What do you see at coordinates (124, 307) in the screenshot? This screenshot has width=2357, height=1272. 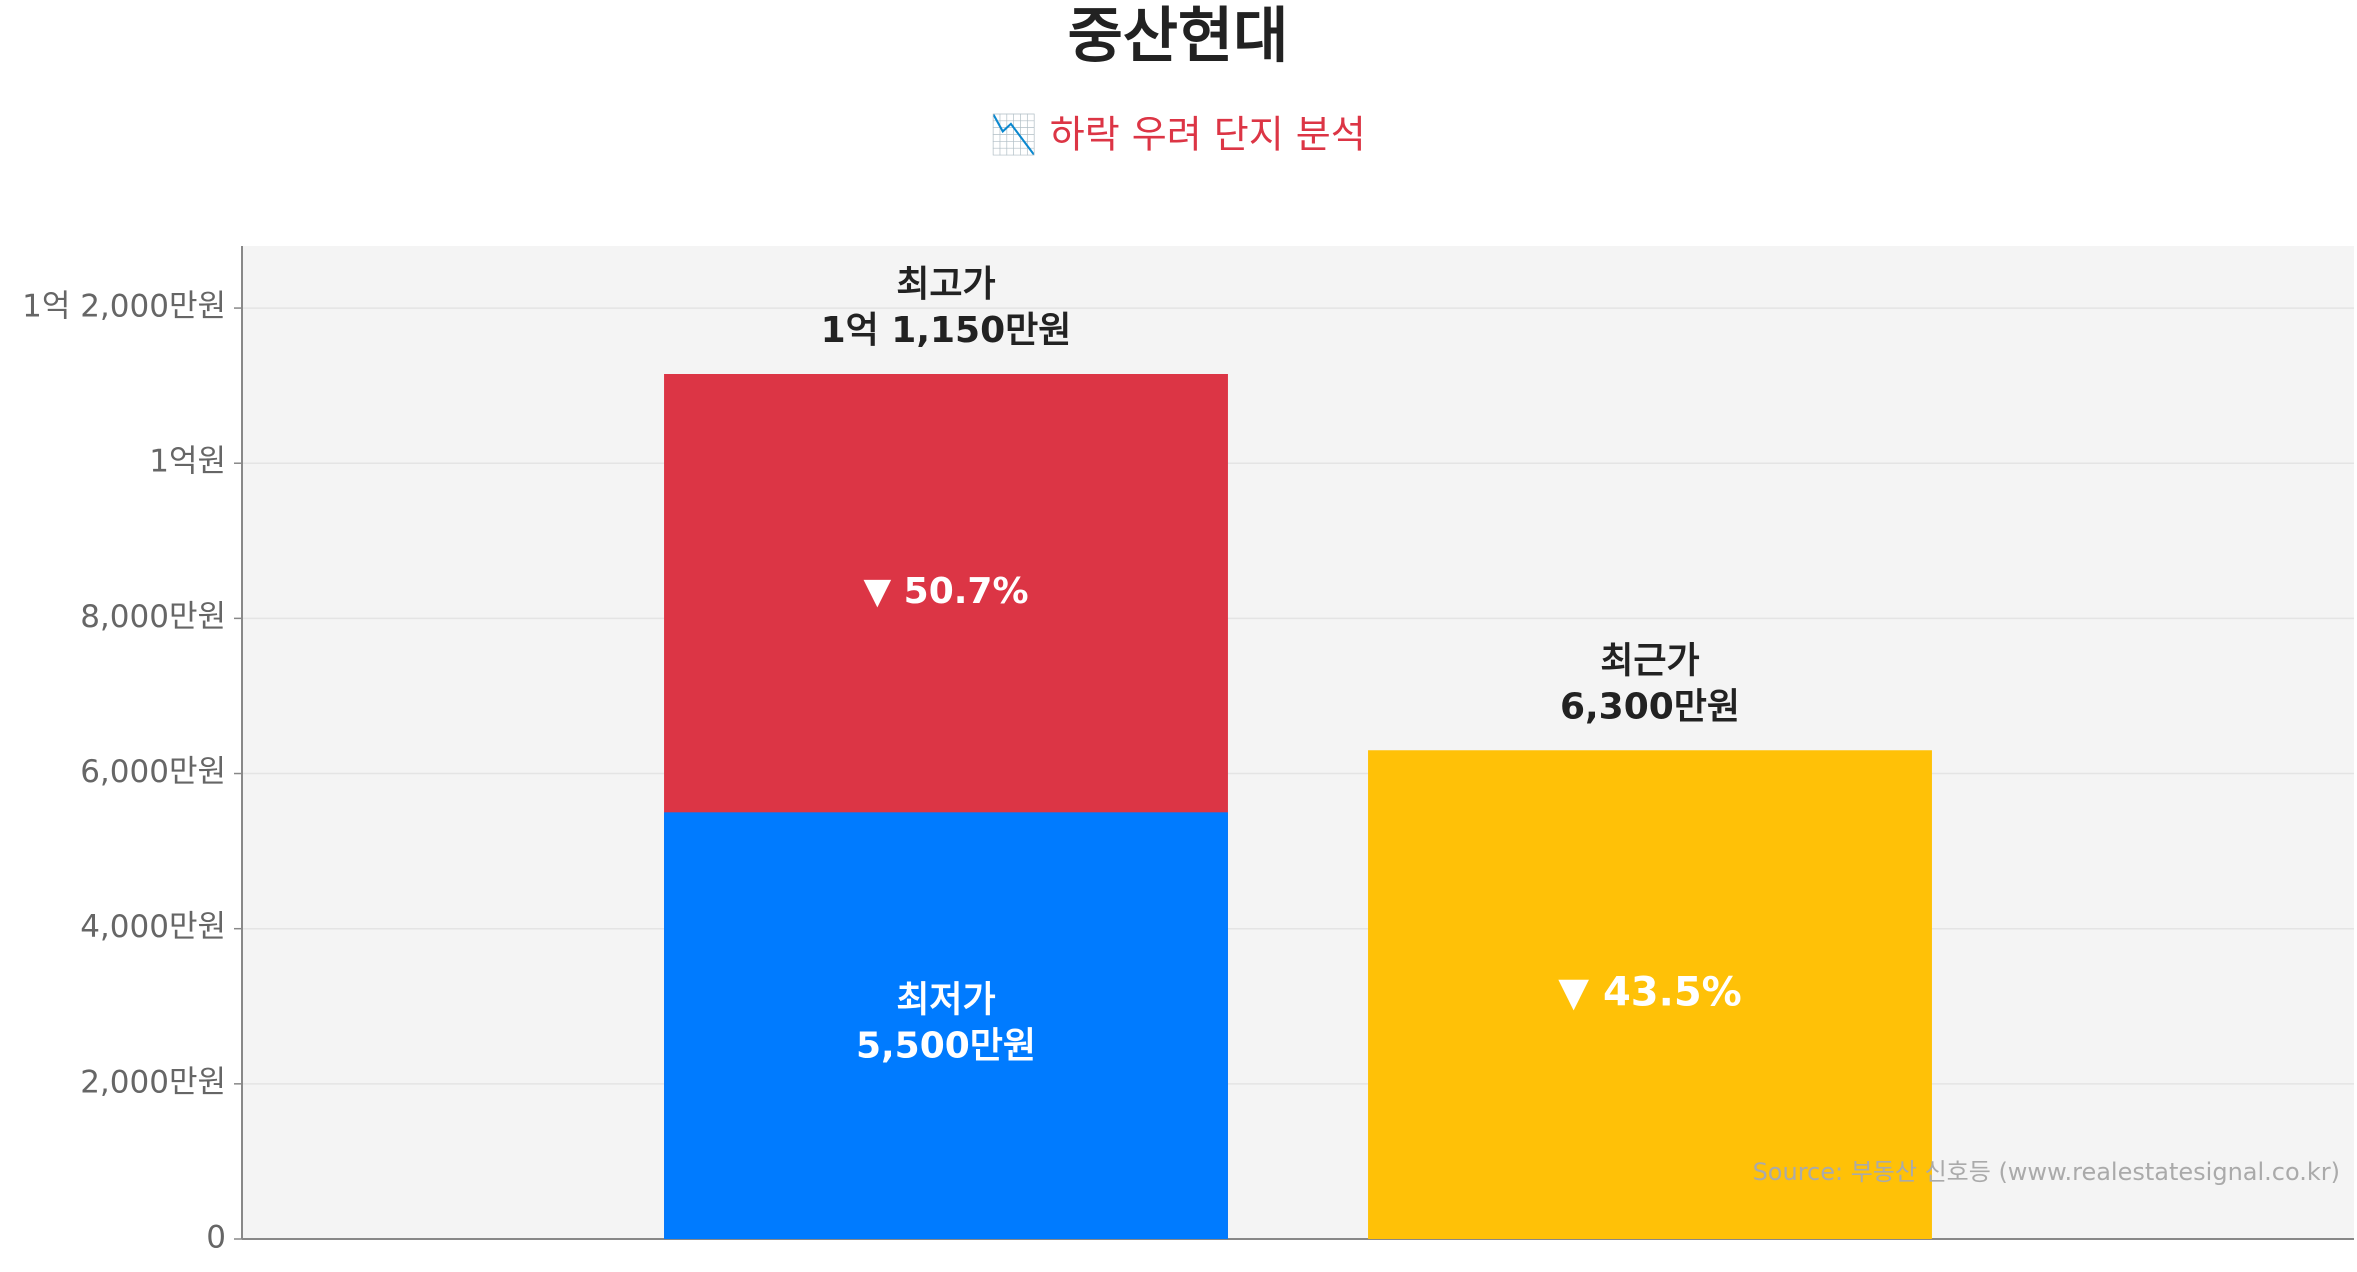 I see `y-tick-label: 1억 2,000만원` at bounding box center [124, 307].